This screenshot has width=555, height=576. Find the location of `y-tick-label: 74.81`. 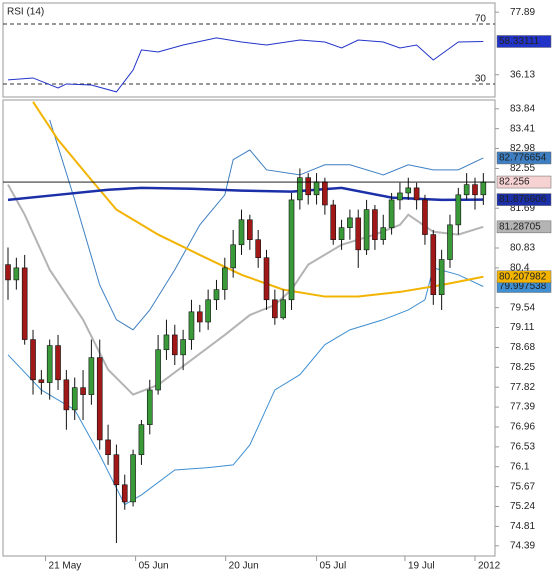

y-tick-label: 74.81 is located at coordinates (522, 526).